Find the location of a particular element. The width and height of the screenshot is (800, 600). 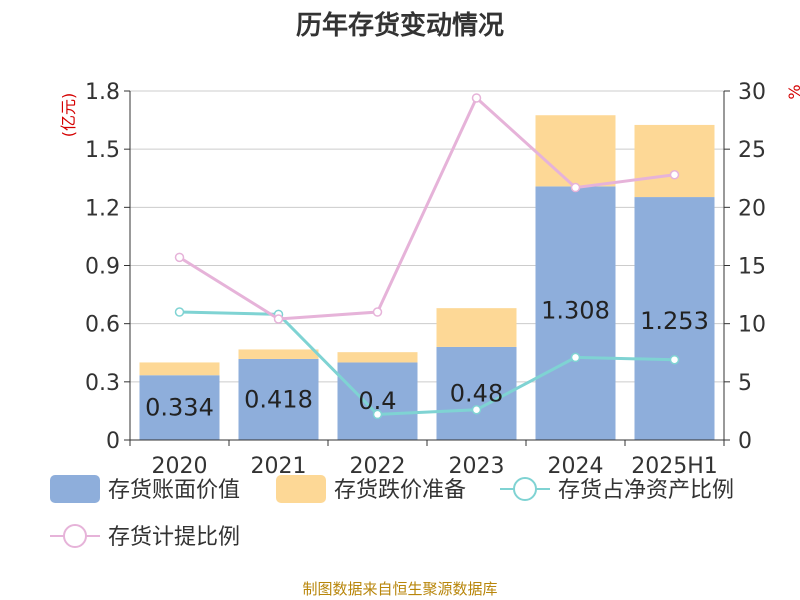

data-label-book-value: 0.334 is located at coordinates (179, 408).